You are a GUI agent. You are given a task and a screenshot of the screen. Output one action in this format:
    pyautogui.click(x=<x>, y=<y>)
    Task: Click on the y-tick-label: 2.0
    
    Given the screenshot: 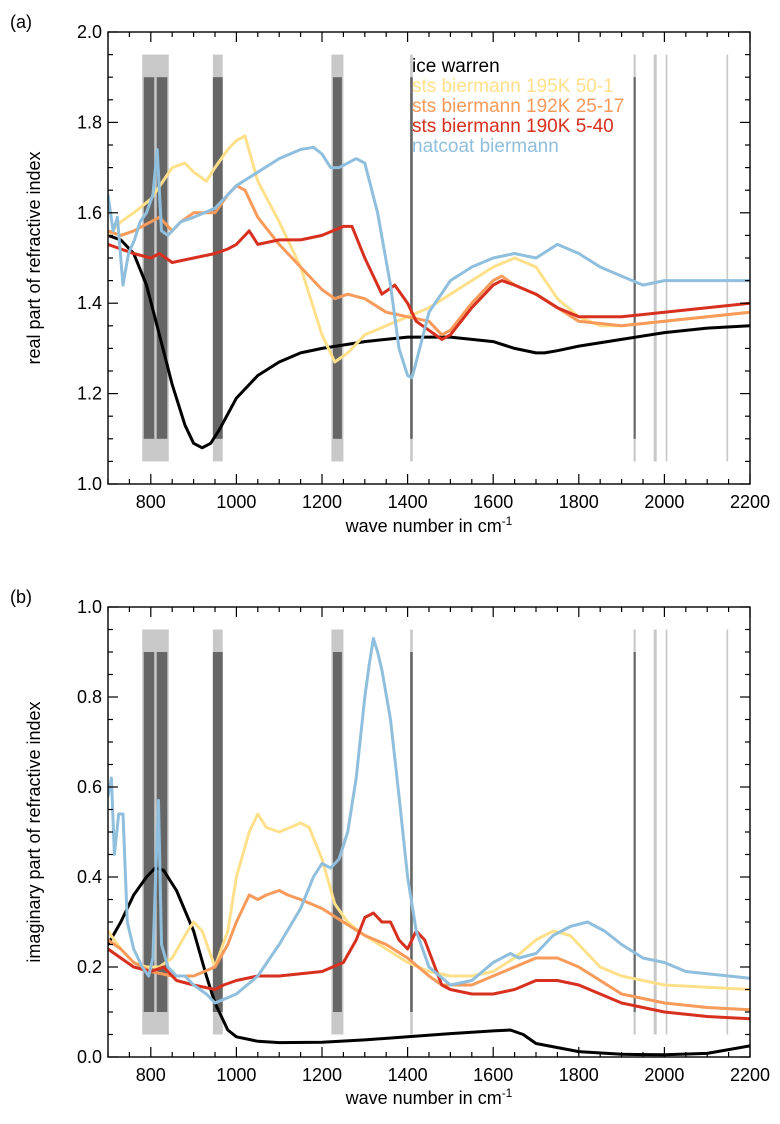 What is the action you would take?
    pyautogui.click(x=89, y=32)
    